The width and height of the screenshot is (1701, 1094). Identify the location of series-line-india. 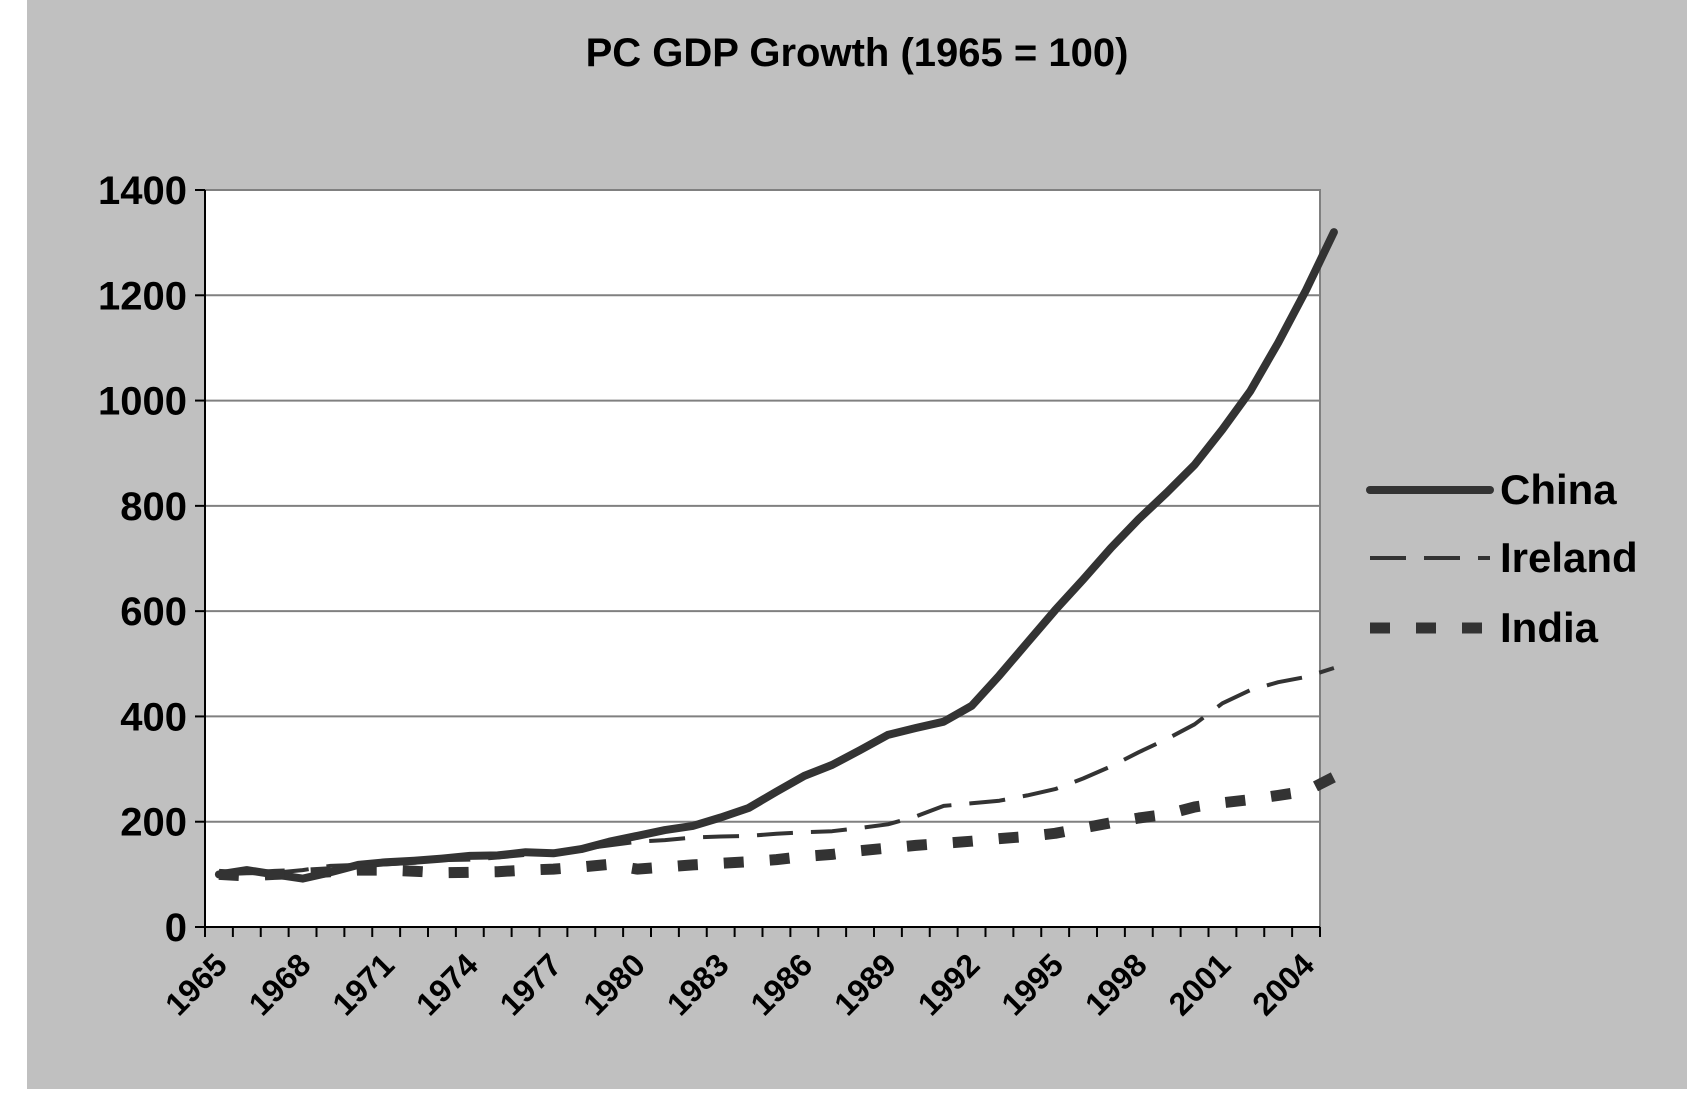
(777, 827).